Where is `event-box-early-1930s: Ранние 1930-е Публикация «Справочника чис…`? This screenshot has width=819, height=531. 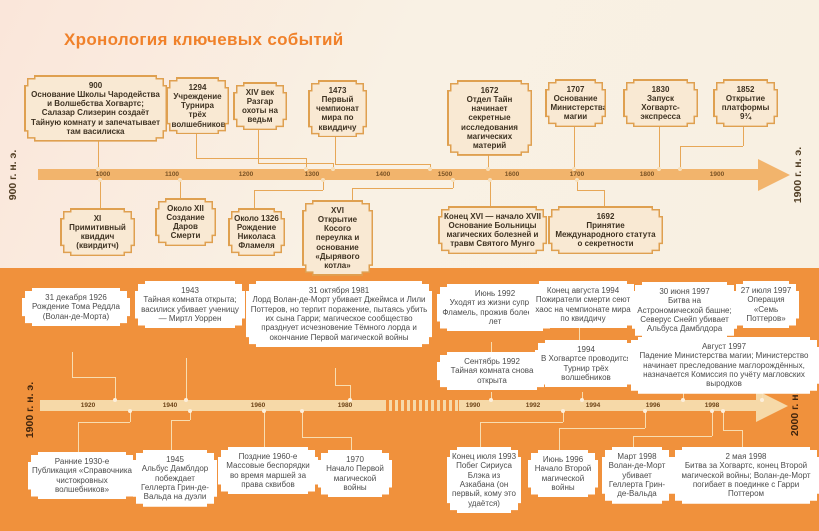
event-box-early-1930s: Ранние 1930-е Публикация «Справочника чис… is located at coordinates (82, 475).